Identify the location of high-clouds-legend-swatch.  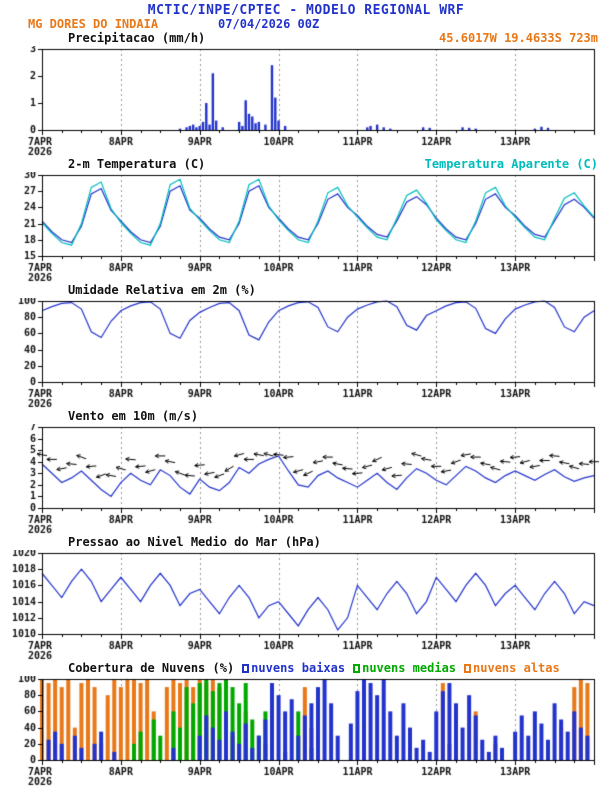
(468, 668).